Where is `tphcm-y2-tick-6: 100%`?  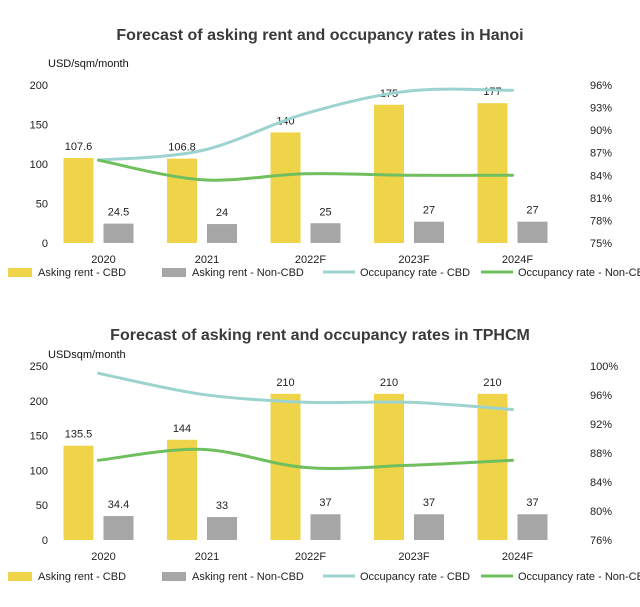 tphcm-y2-tick-6: 100% is located at coordinates (604, 367).